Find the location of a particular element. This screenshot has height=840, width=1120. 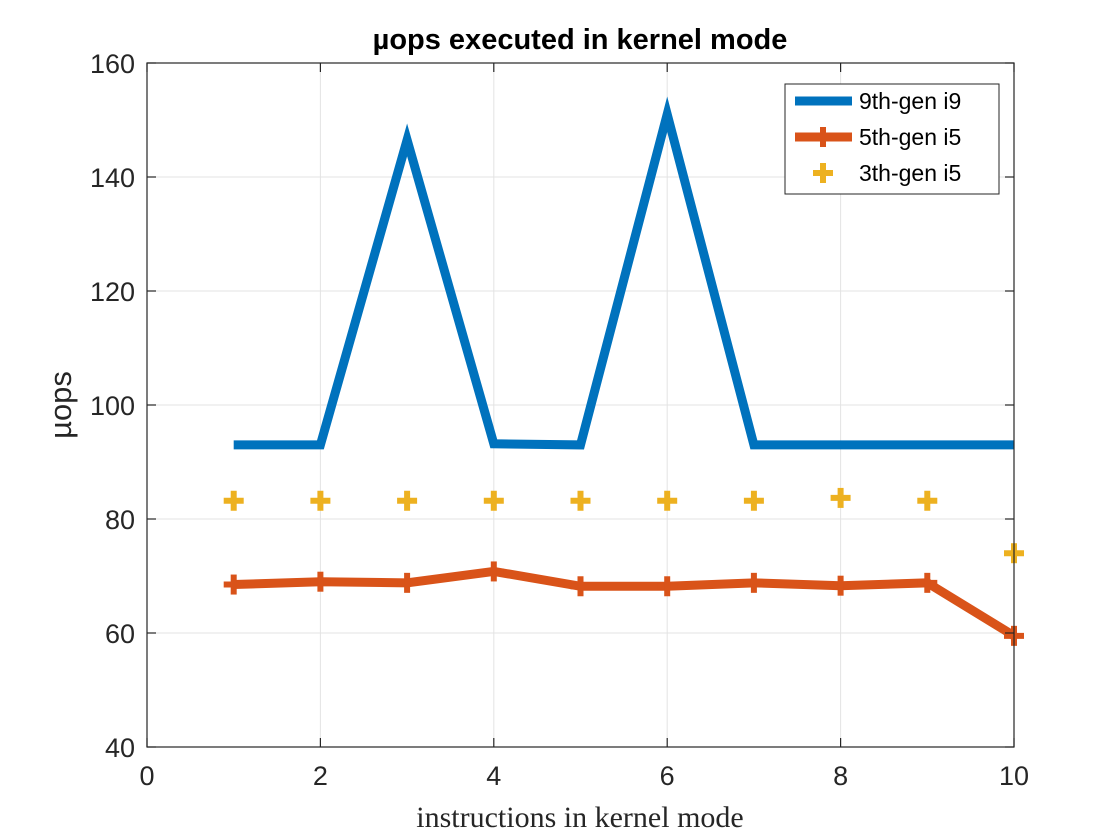

legend: 9th-gen i9 5th-gen i5 3th-gen i5 is located at coordinates (892, 139).